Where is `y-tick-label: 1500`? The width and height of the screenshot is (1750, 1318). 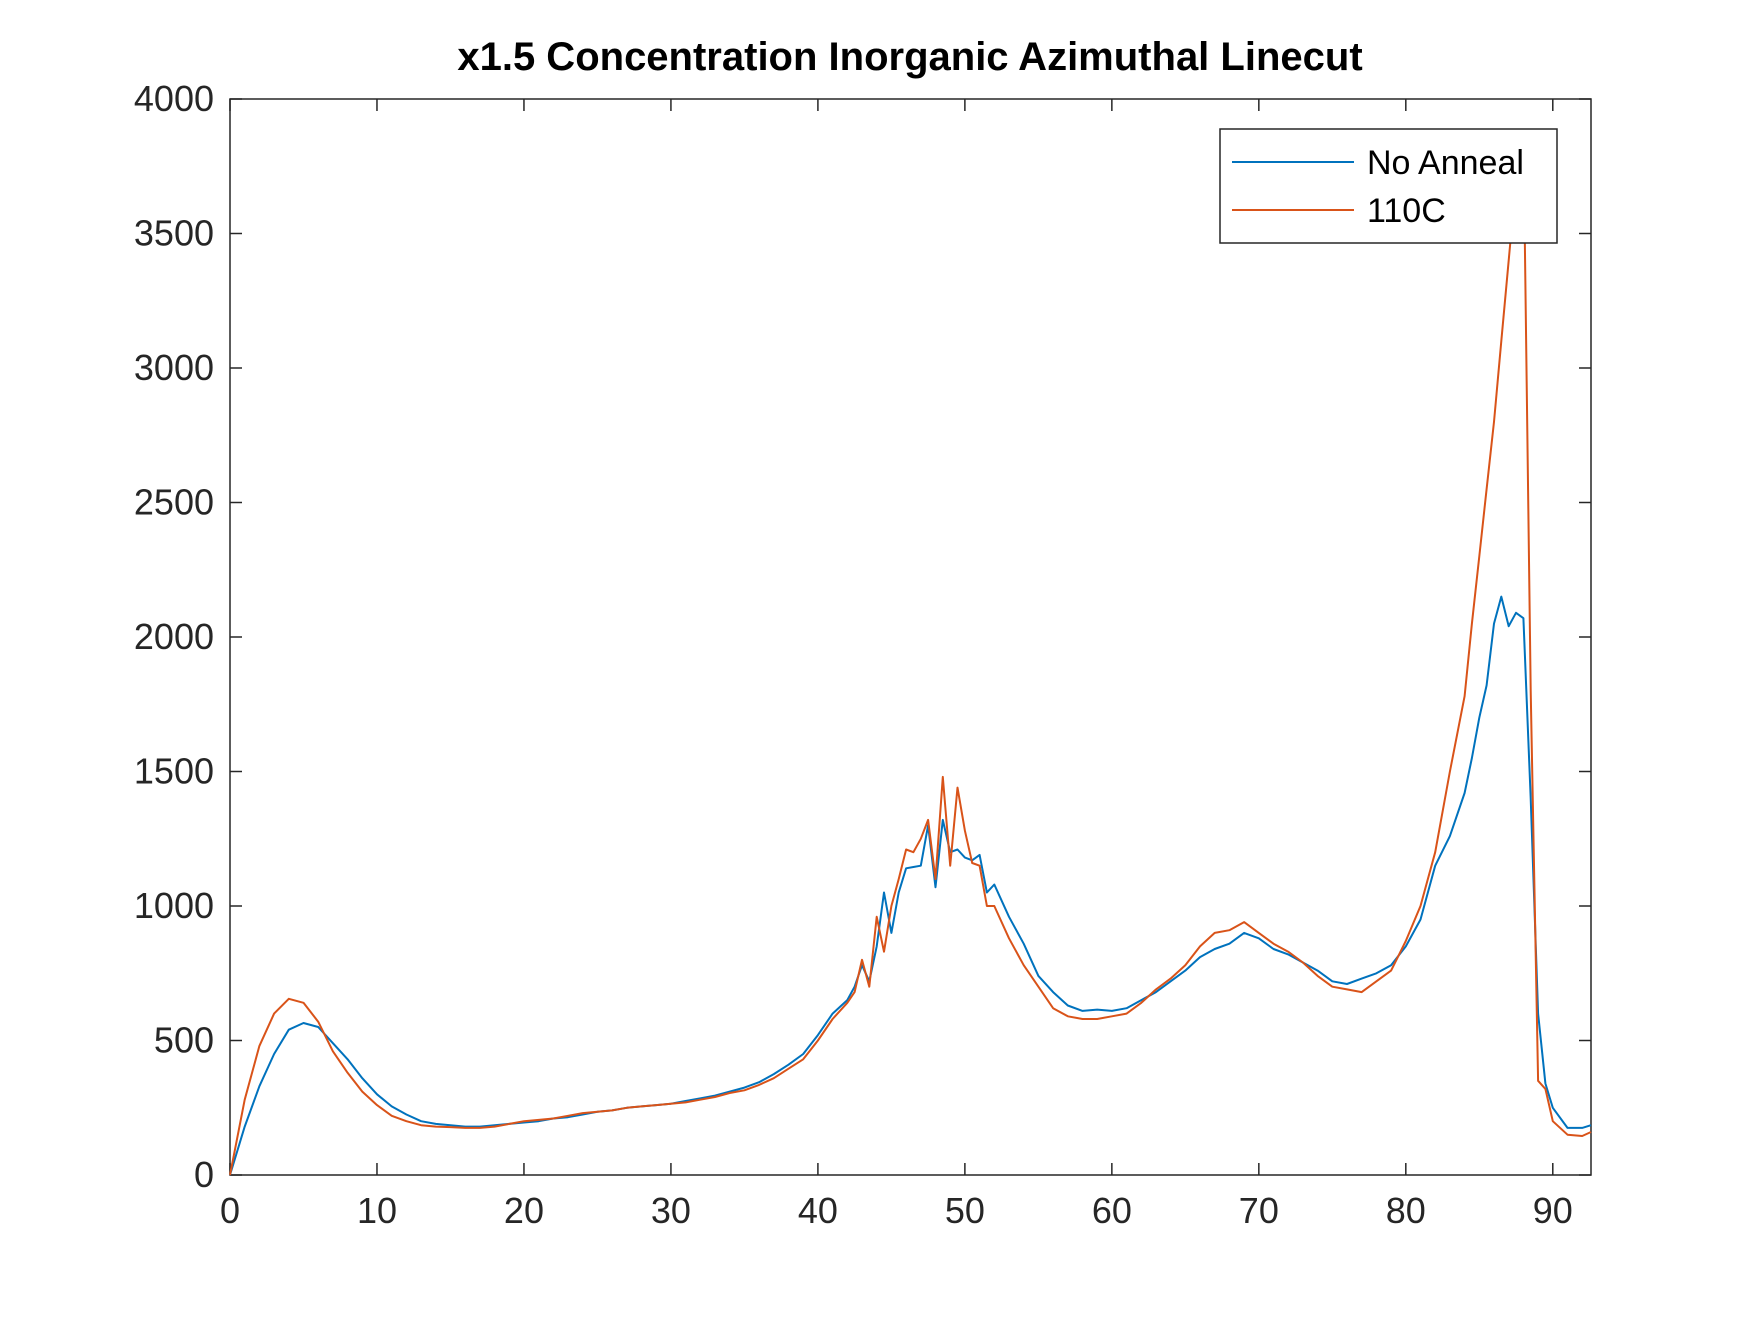 y-tick-label: 1500 is located at coordinates (174, 771).